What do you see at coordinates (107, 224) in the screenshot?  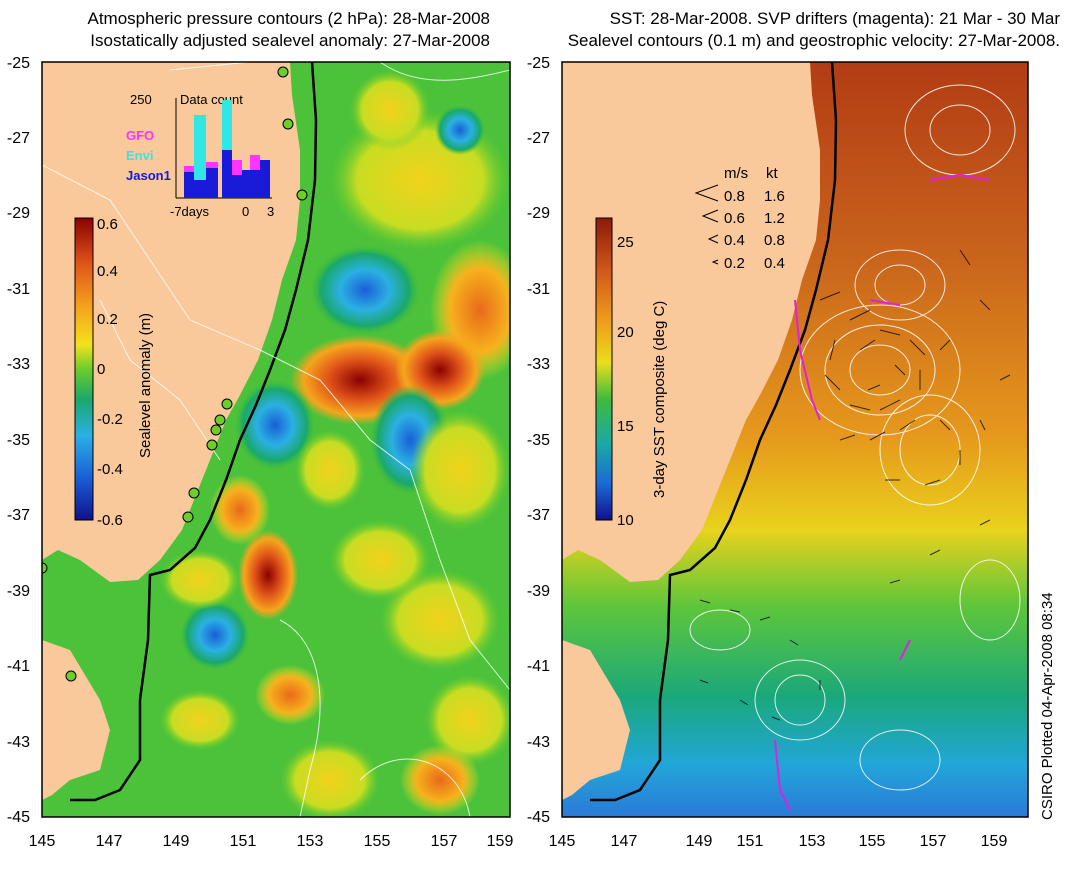 I see `colorbar-tick: 0.6` at bounding box center [107, 224].